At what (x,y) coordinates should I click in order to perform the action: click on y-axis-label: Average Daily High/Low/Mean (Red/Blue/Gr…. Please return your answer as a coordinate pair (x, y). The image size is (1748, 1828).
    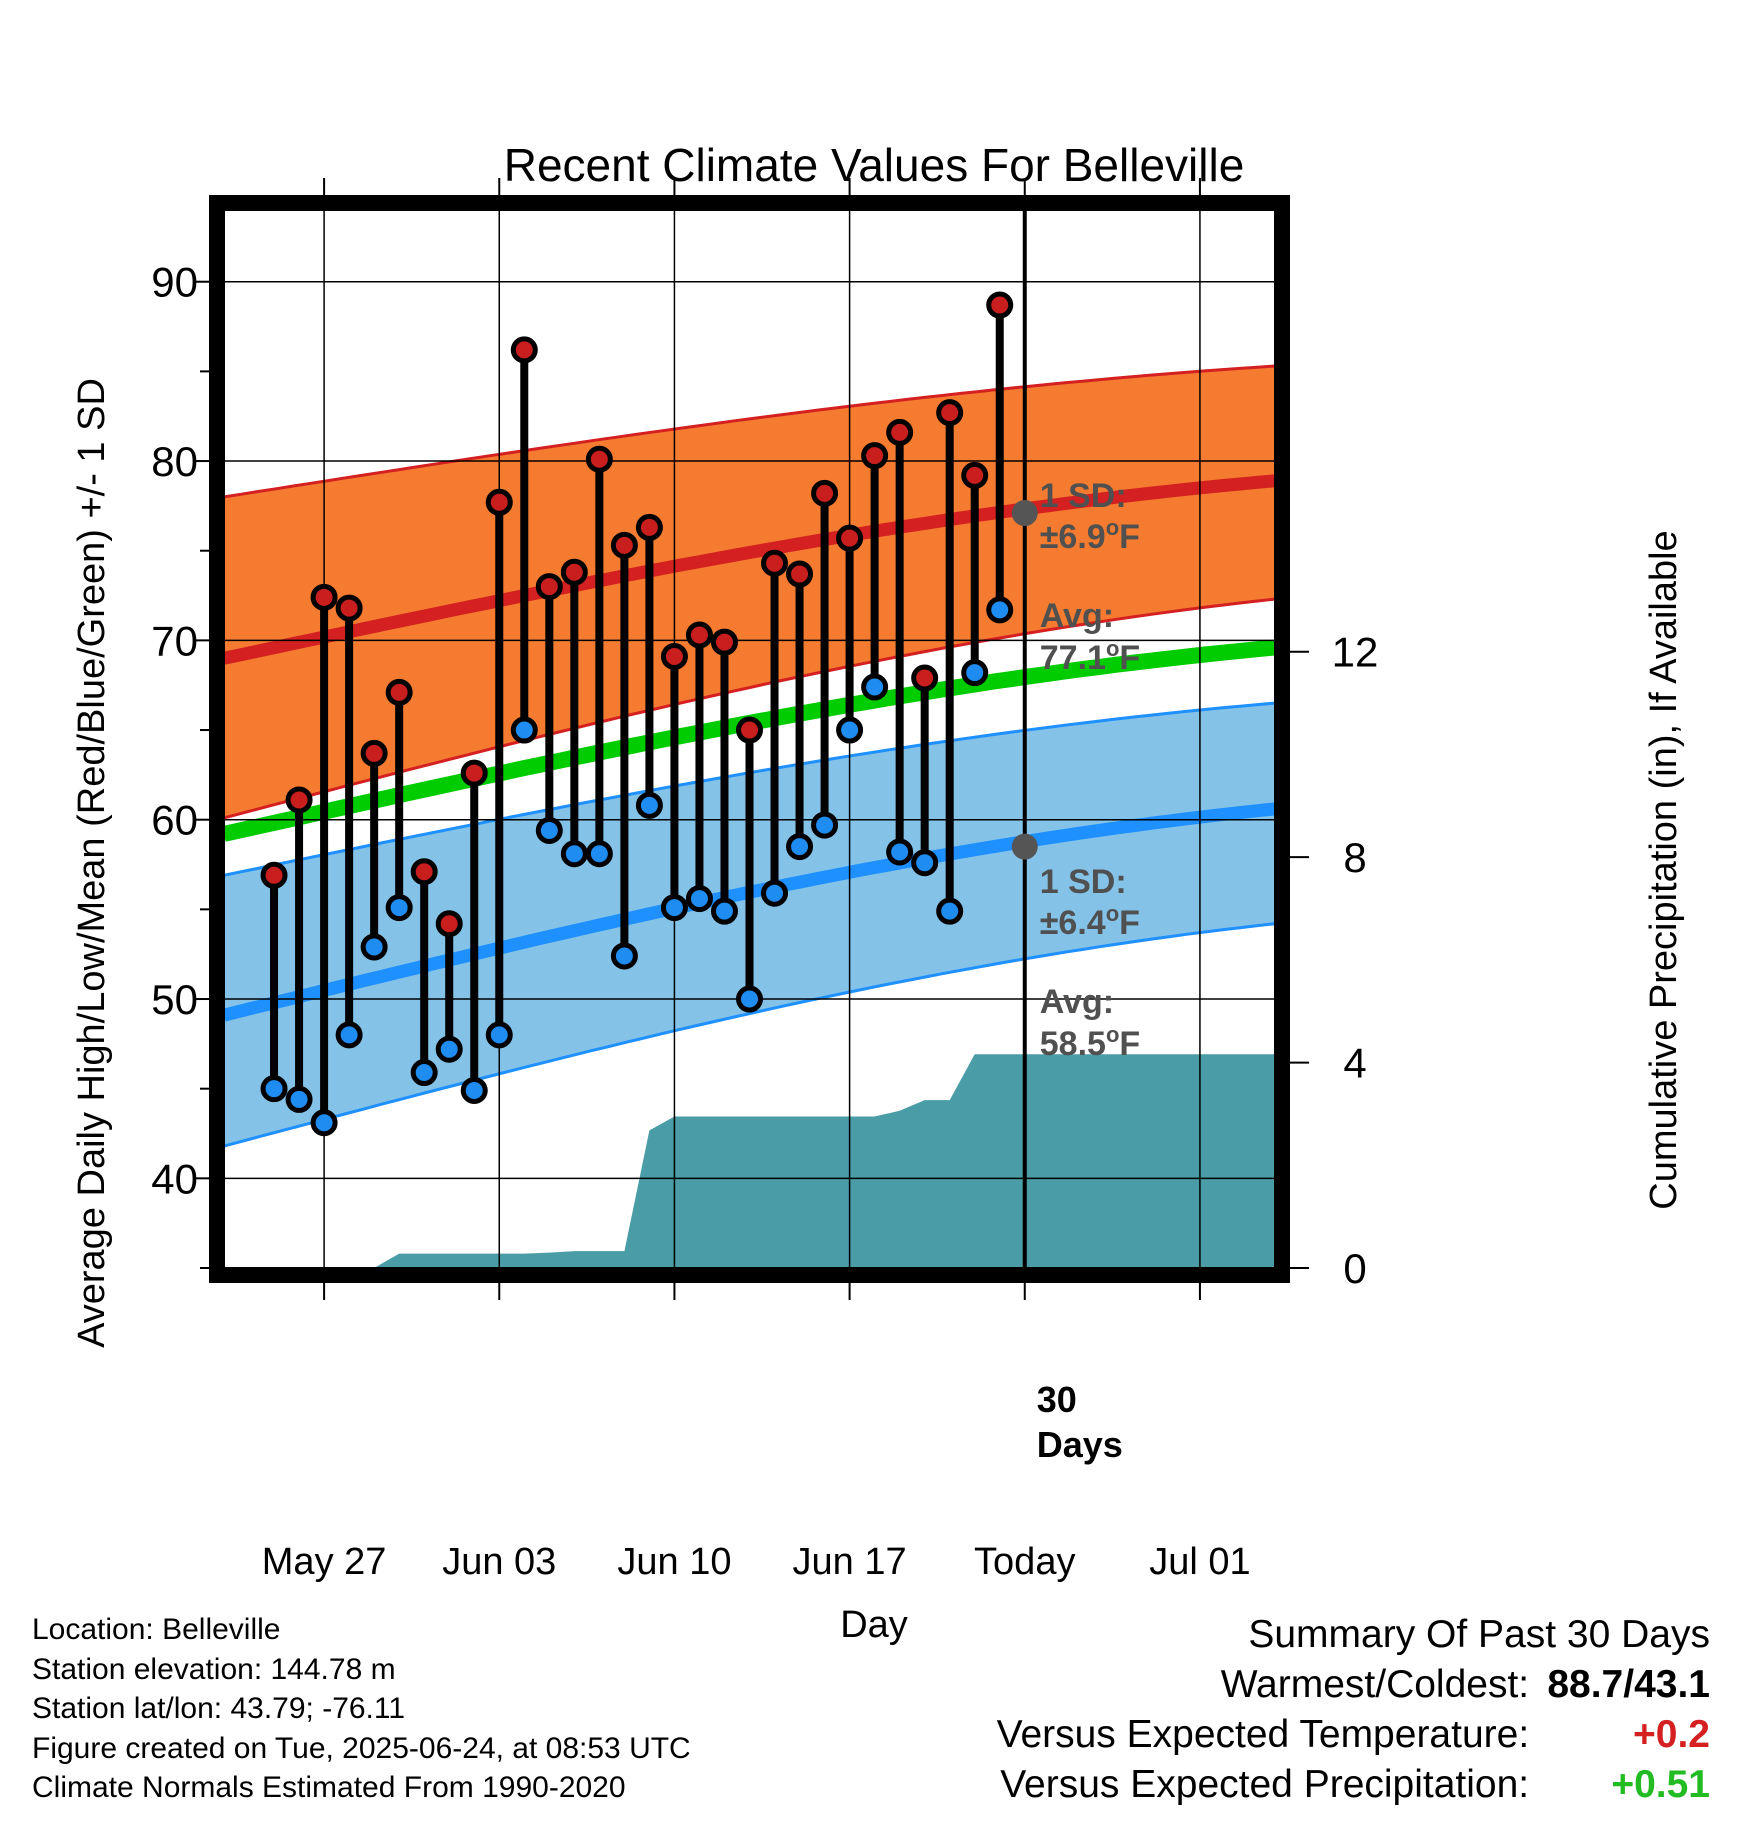
    Looking at the image, I should click on (92, 863).